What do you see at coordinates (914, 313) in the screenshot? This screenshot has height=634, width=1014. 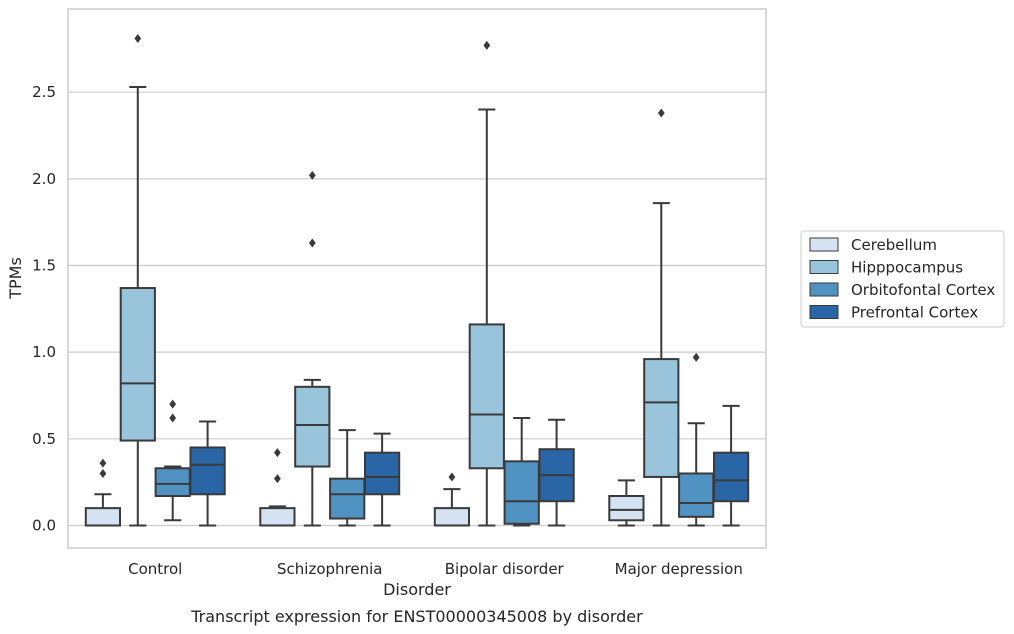 I see `legend-label: Prefrontal Cortex` at bounding box center [914, 313].